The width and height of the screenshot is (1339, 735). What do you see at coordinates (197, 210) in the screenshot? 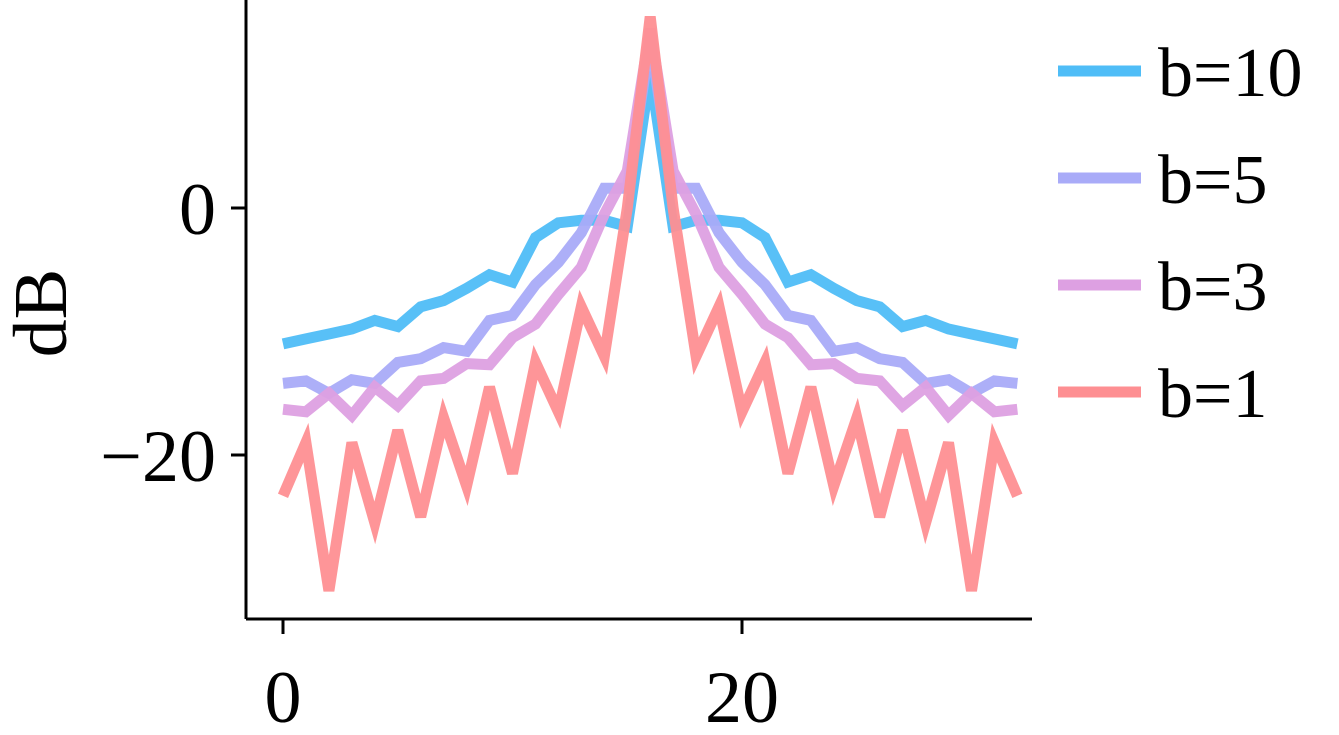
I see `y-tick-label: 0` at bounding box center [197, 210].